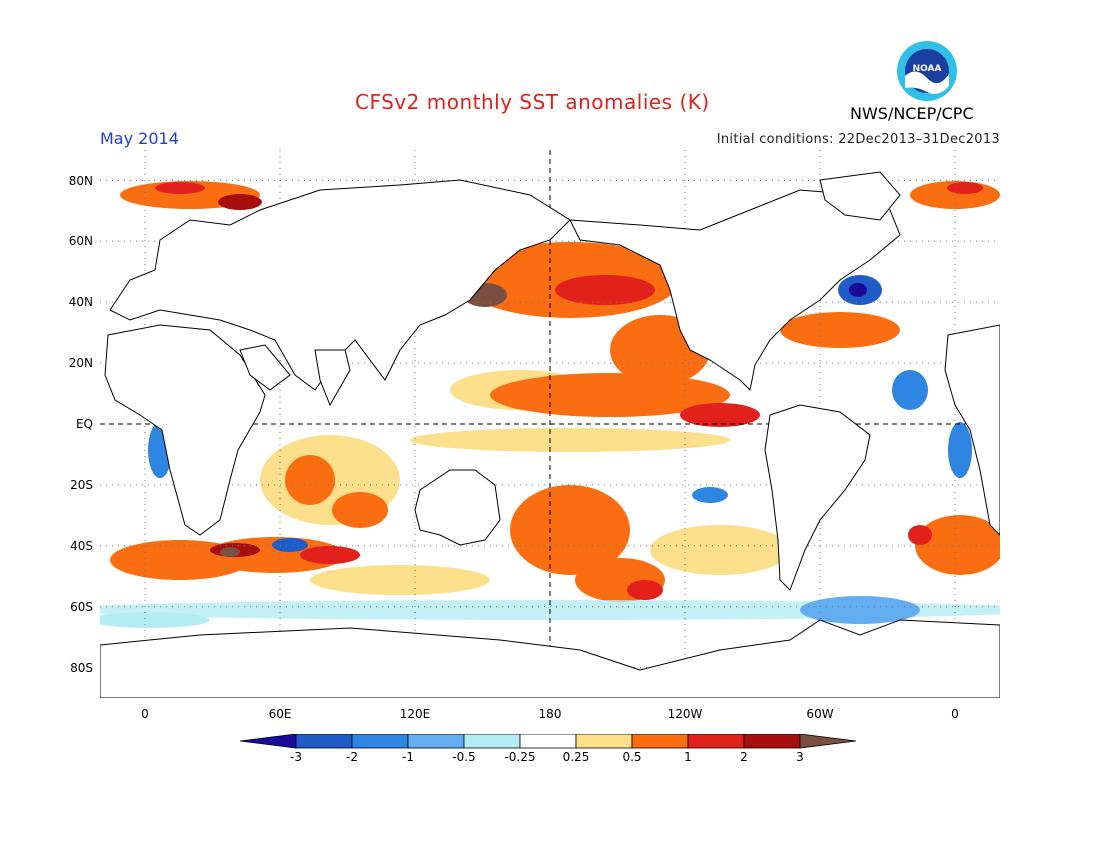 This screenshot has height=850, width=1100. I want to click on lat-tick: 20S, so click(81, 484).